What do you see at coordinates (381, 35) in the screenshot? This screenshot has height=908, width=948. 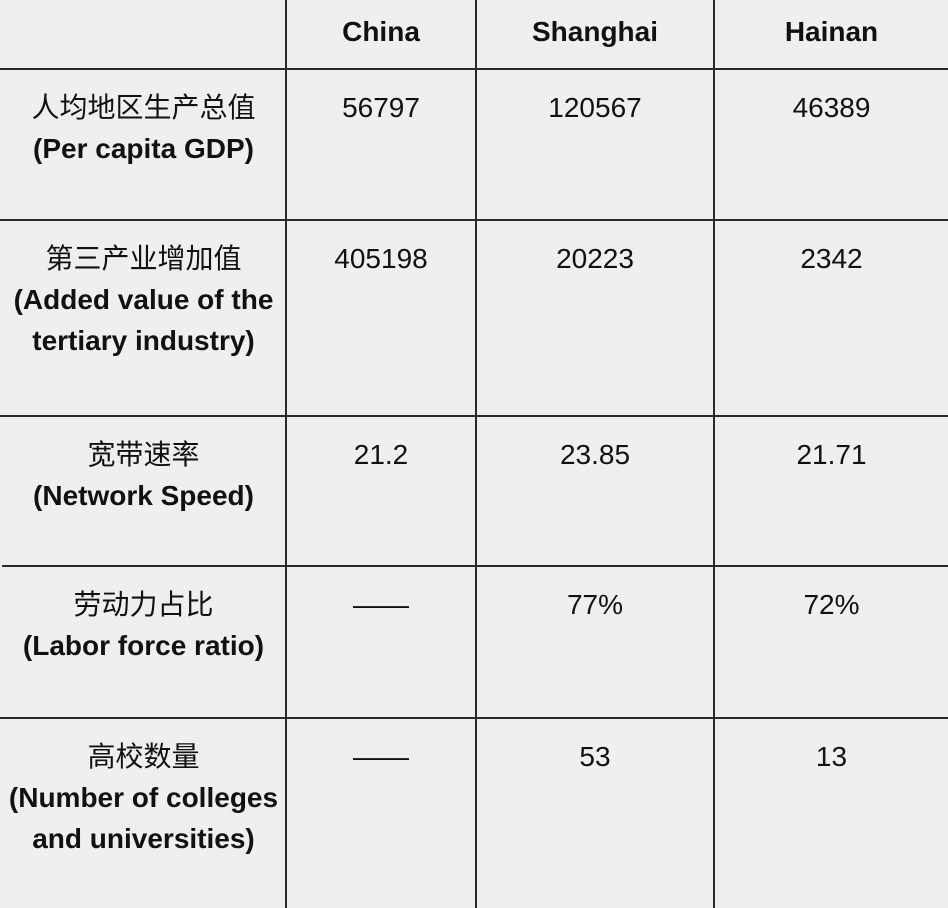 I see `column-header-china: China` at bounding box center [381, 35].